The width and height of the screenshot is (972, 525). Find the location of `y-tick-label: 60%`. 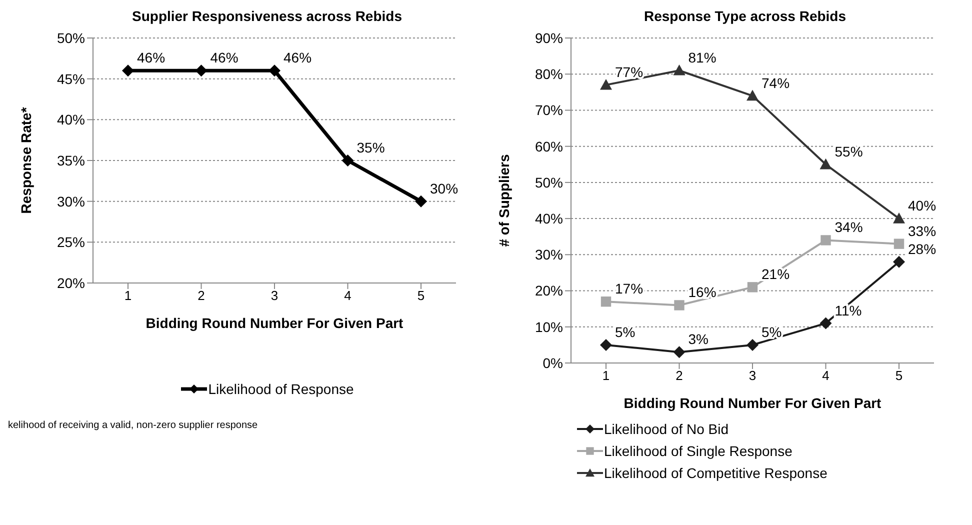

y-tick-label: 60% is located at coordinates (548, 146).